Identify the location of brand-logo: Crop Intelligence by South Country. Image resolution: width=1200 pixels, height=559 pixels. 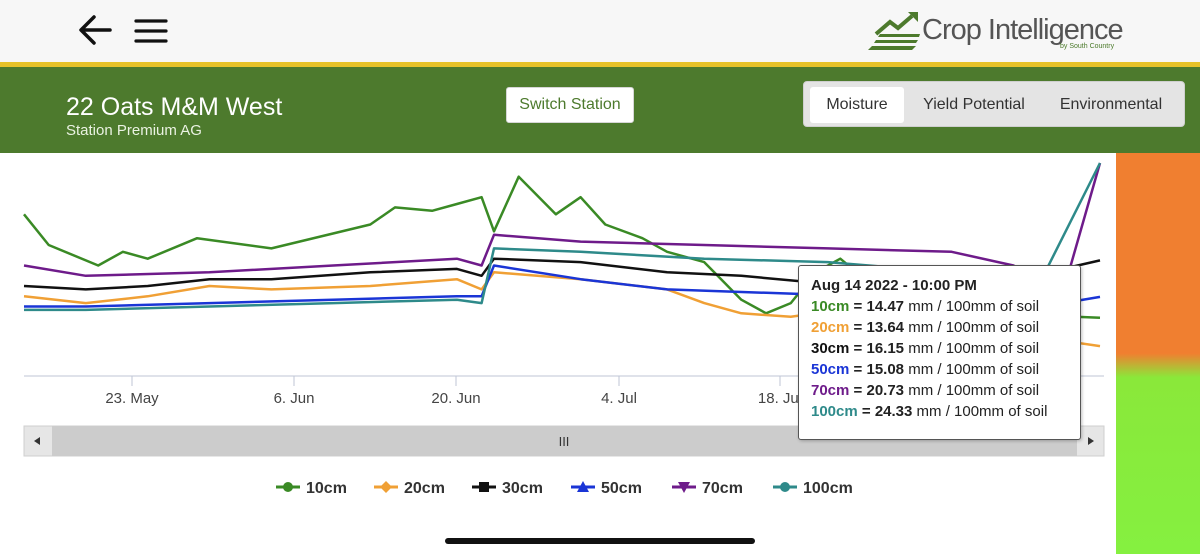
(996, 34).